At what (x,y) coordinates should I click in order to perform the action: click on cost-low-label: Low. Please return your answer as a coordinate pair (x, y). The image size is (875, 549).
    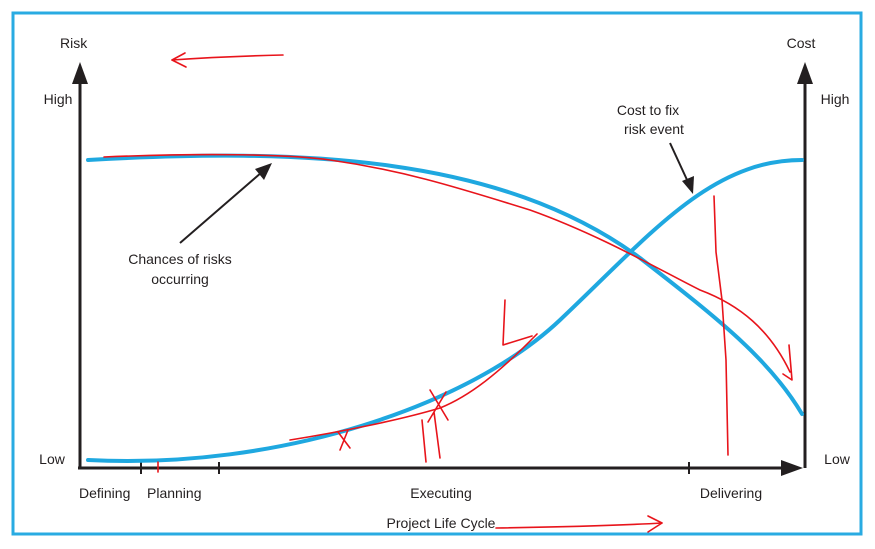
    Looking at the image, I should click on (837, 459).